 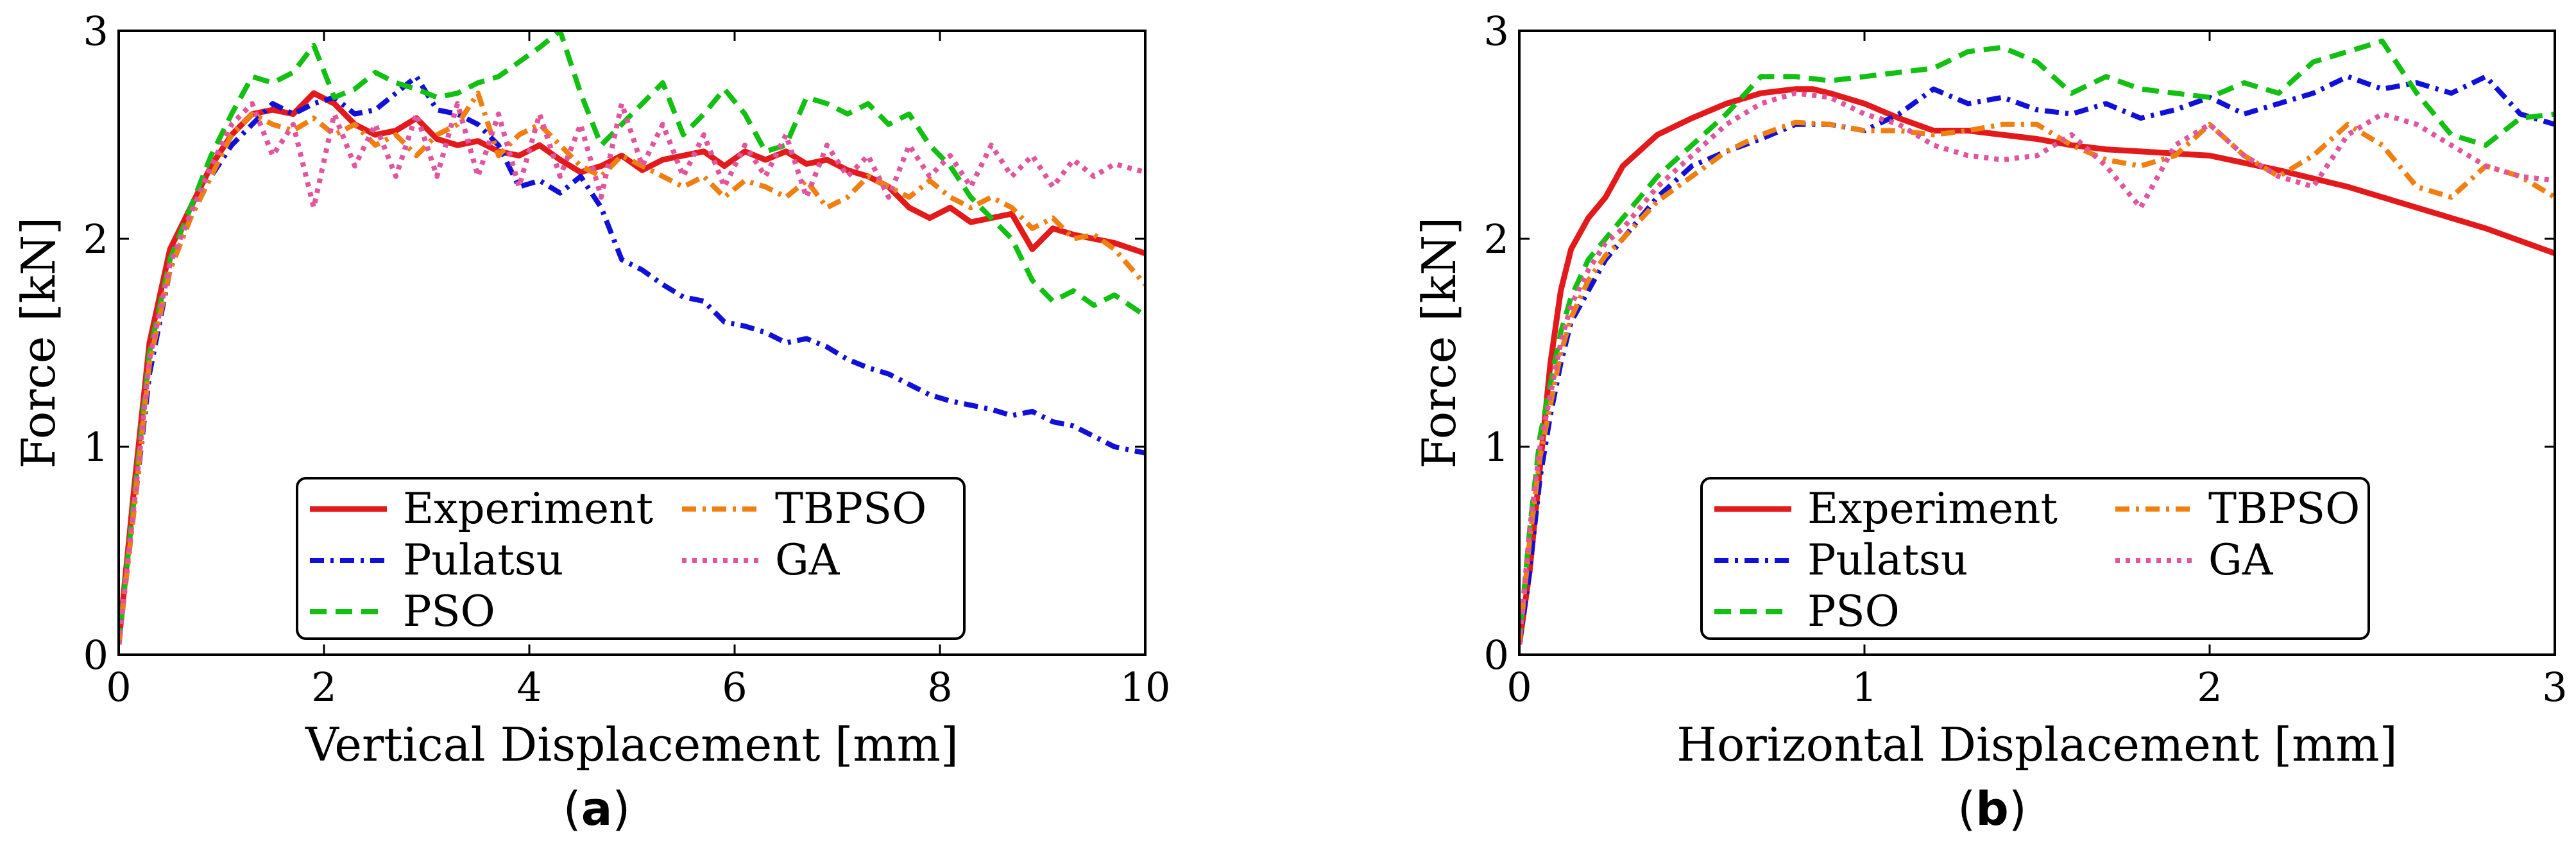 I want to click on x-axis-label: Horizontal Displacement [mm], so click(x=2037, y=745).